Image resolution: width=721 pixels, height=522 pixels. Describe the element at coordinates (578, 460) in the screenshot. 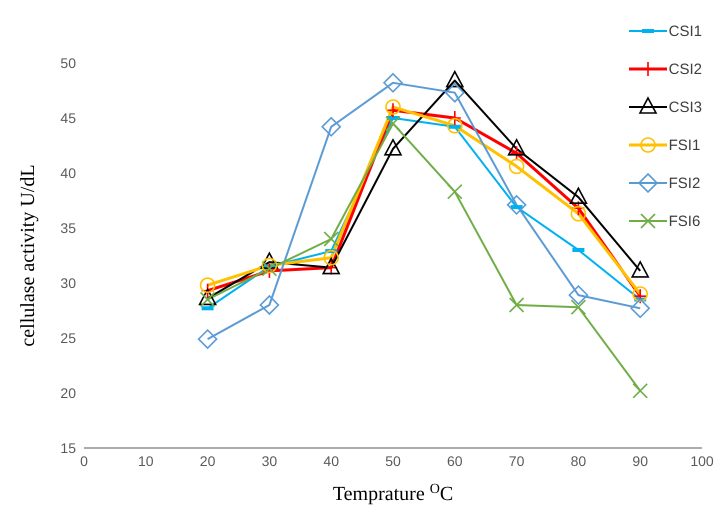

I see `x-tick-label: 80` at that location.